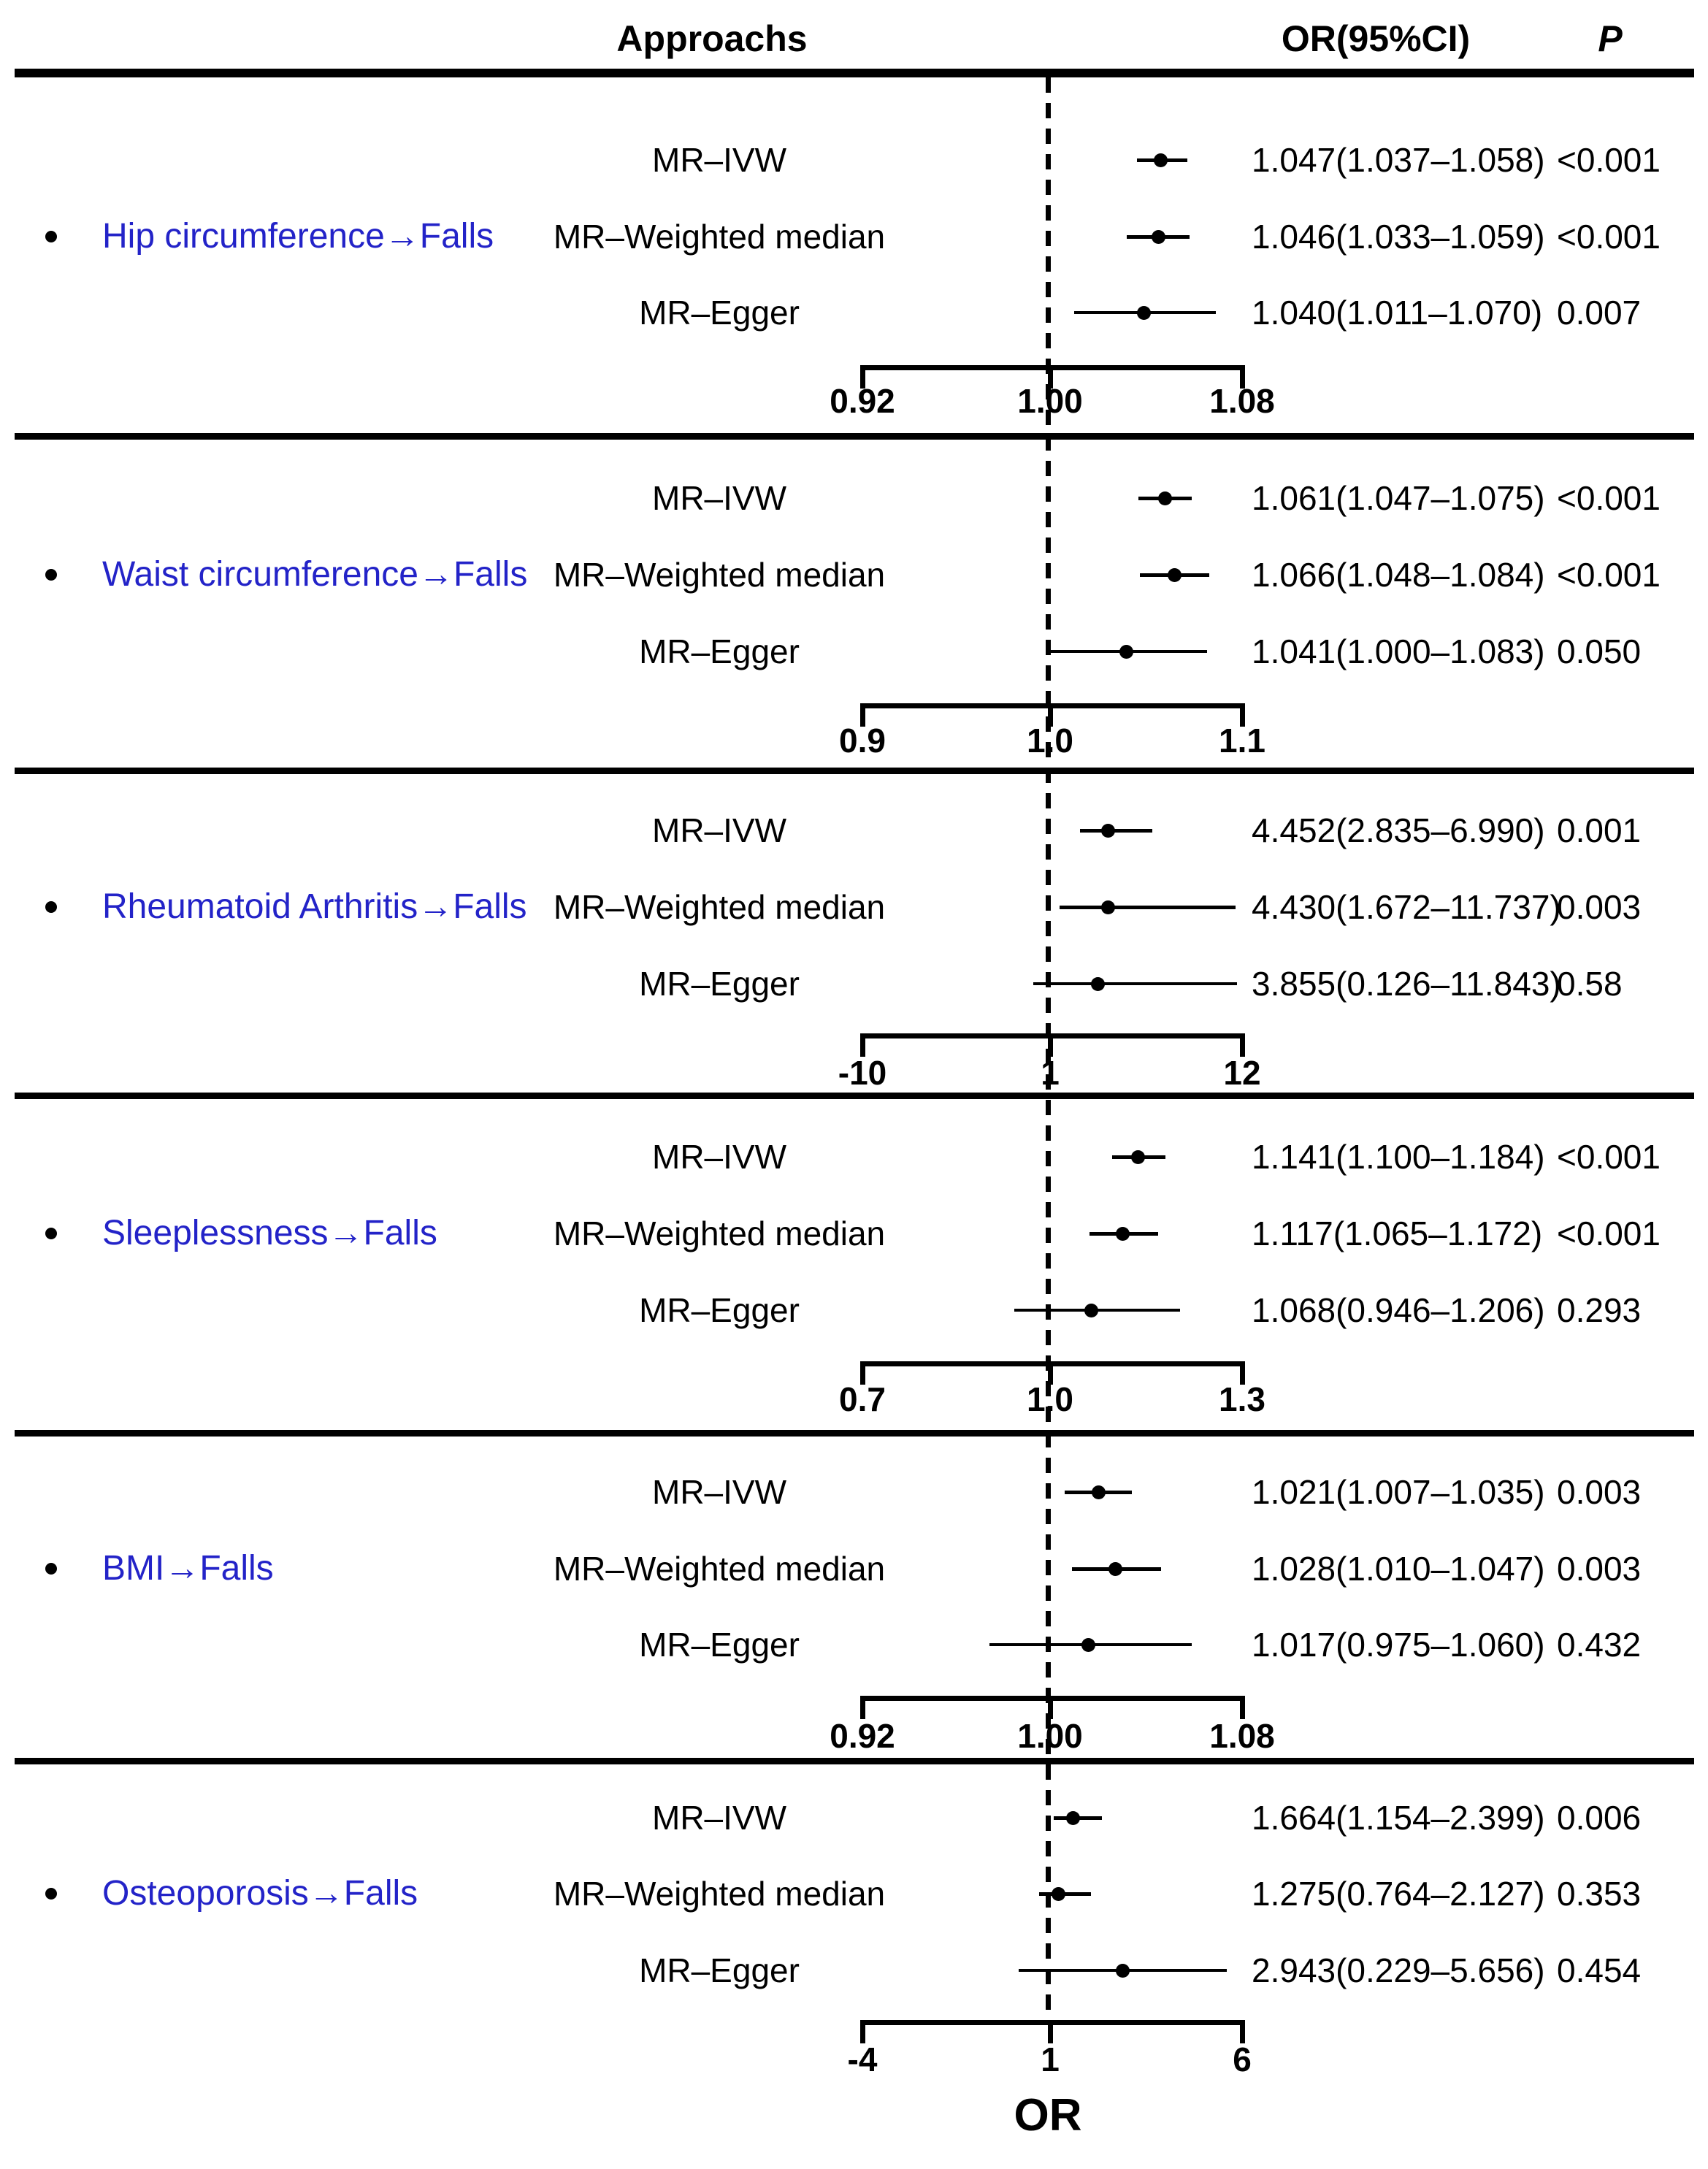 The height and width of the screenshot is (2169, 1708). I want to click on or-ci-value: 1.047(1.037–1.058), so click(1398, 160).